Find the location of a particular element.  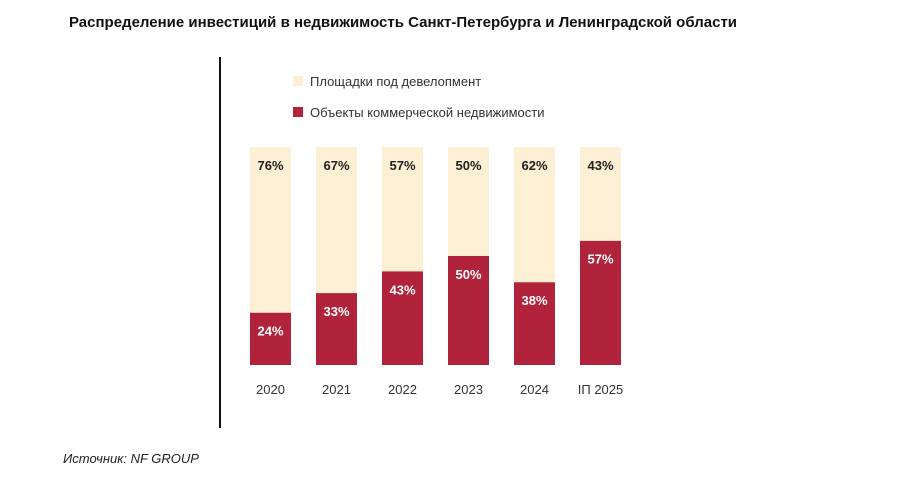

data-label-development-4: 62% is located at coordinates (534, 165).